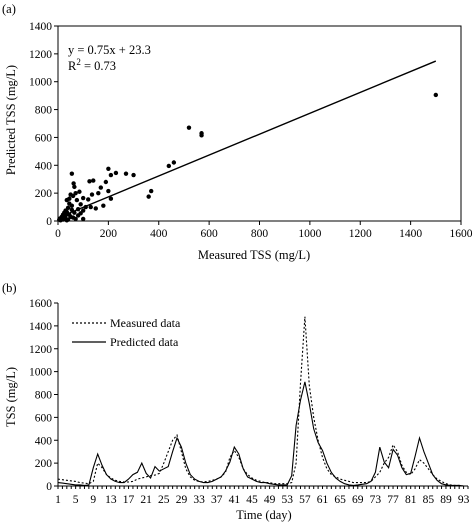 The height and width of the screenshot is (526, 474). Describe the element at coordinates (126, 332) in the screenshot. I see `legend: Measured data Predicted data` at that location.